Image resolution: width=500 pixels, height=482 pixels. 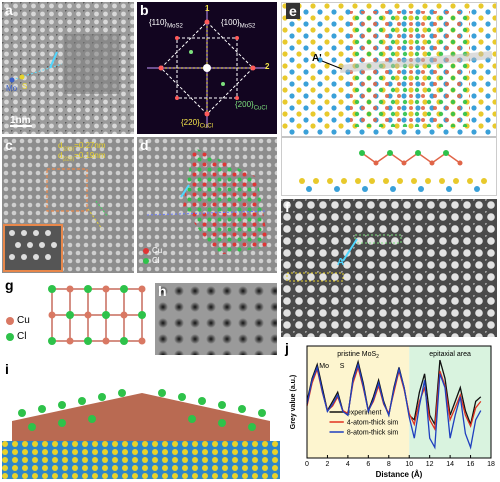 What do you see at coordinates (9, 145) in the screenshot?
I see `panel-c-label: c` at bounding box center [9, 145].